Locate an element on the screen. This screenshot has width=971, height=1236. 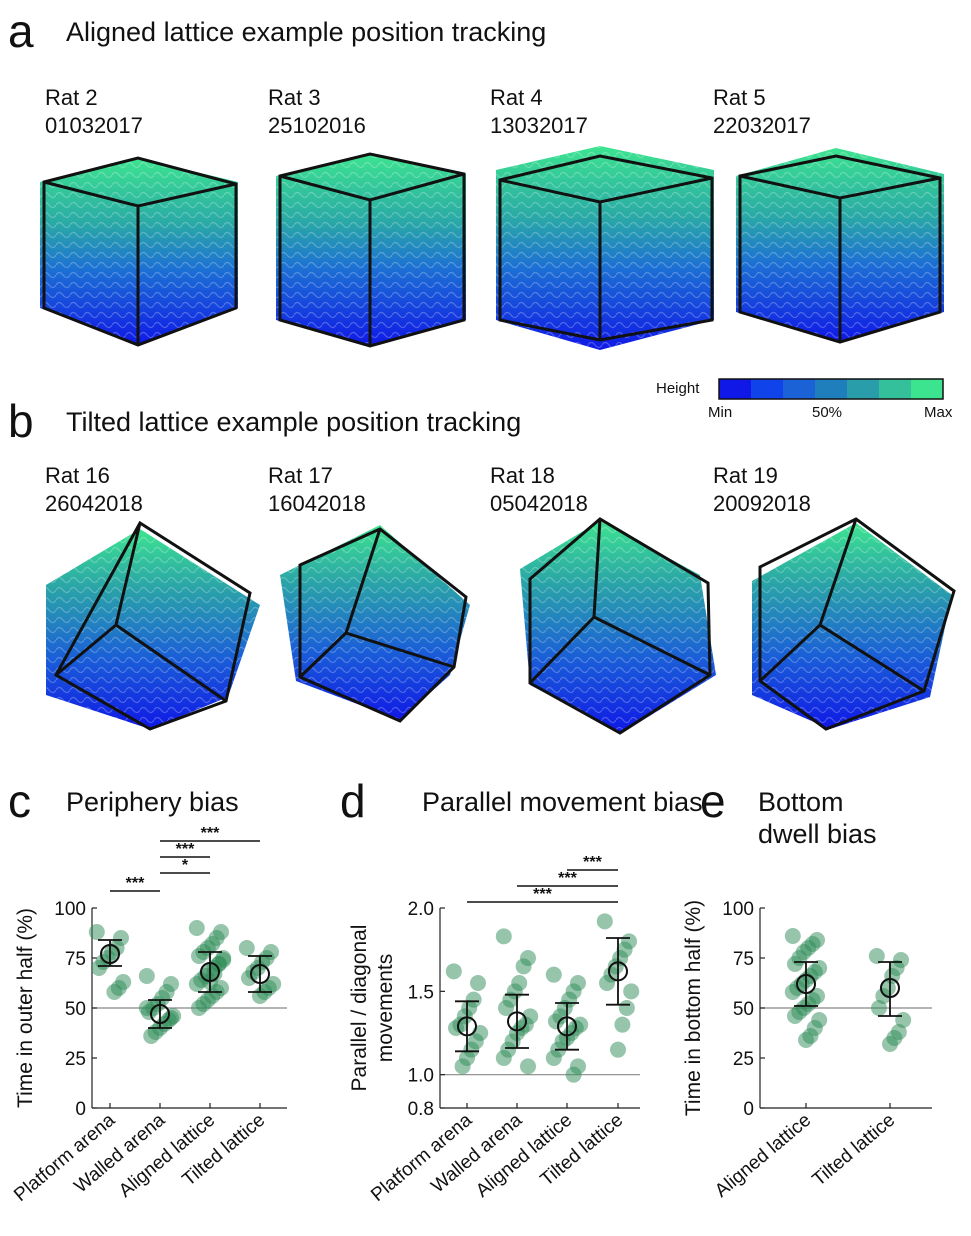
rat-label-a4: Rat 5 22032017 is located at coordinates (762, 111).